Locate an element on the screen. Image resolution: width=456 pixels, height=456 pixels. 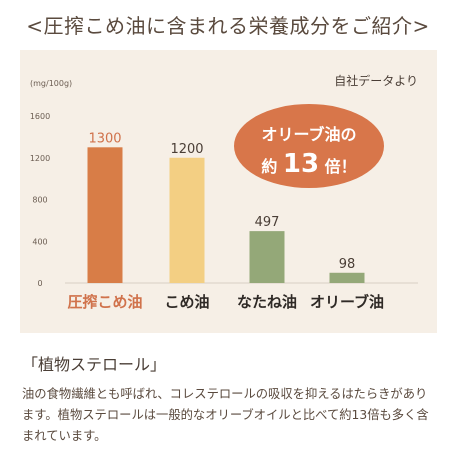
callout-number: 13 is located at coordinates (301, 164).